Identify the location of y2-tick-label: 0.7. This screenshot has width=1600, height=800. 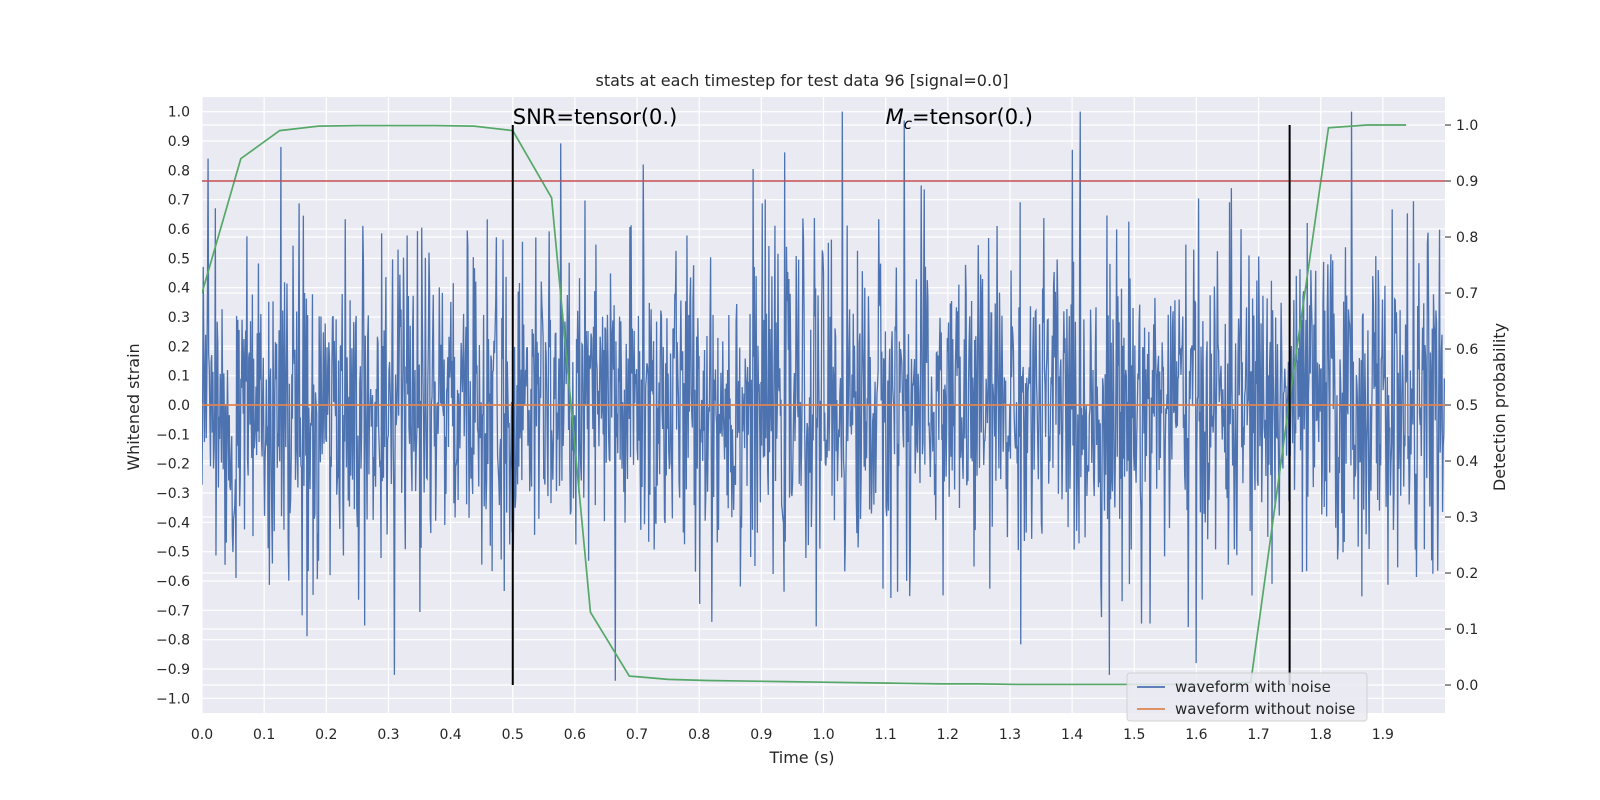
(1467, 294).